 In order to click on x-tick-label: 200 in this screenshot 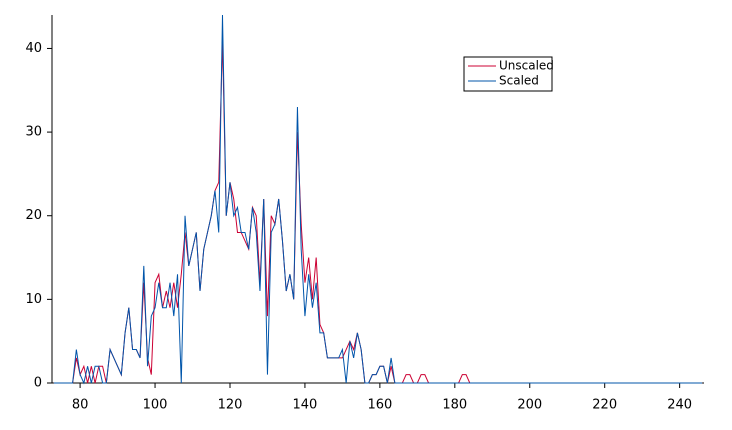, I will do `click(529, 405)`.